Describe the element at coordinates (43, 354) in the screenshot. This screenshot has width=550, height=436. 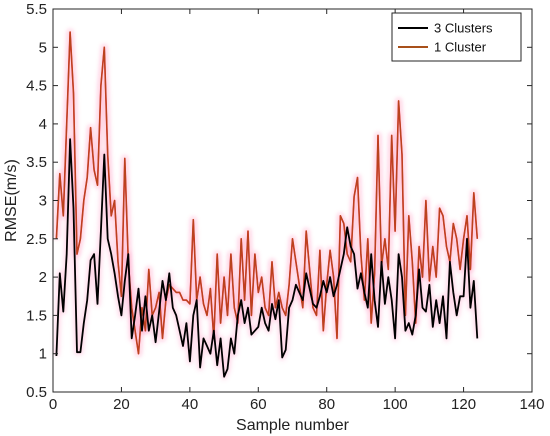
I see `y-tick-label: 1` at that location.